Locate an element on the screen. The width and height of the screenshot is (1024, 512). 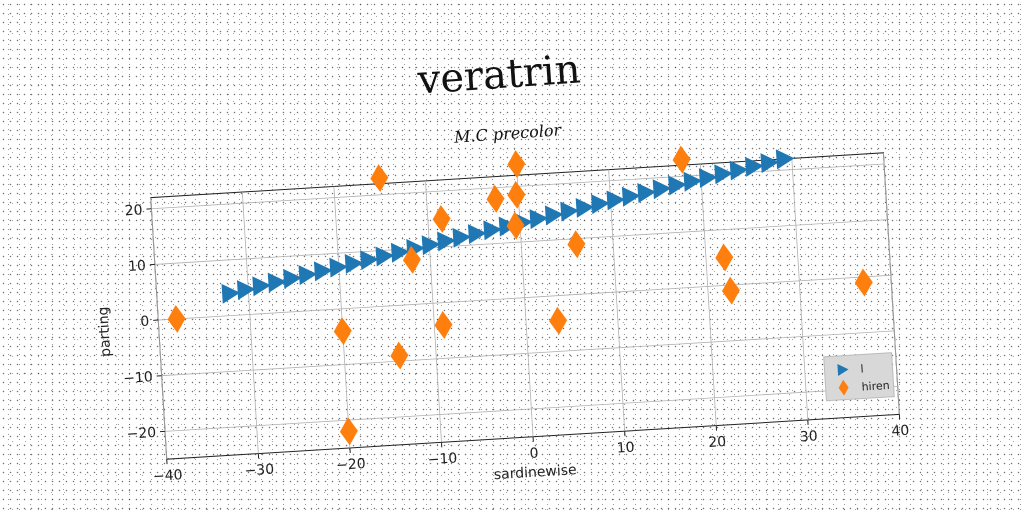
x-tick-label: −10 is located at coordinates (442, 459).